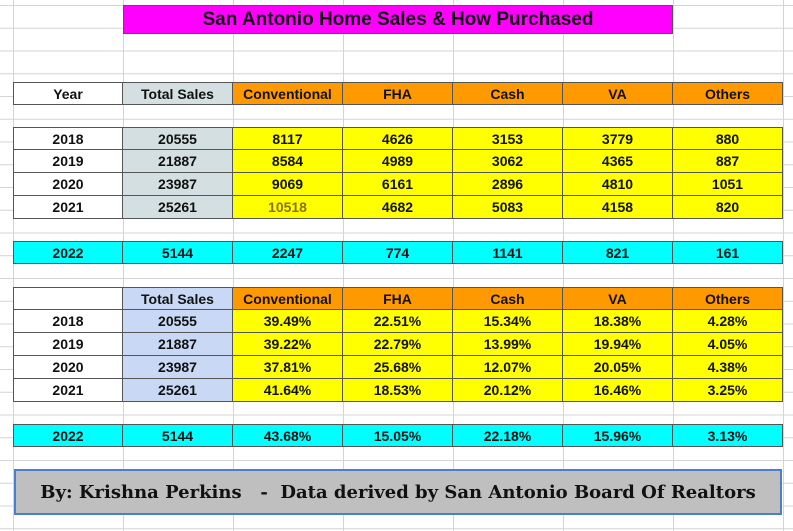 The height and width of the screenshot is (531, 793). I want to click on fha-pct-cell: 18.53%, so click(398, 390).